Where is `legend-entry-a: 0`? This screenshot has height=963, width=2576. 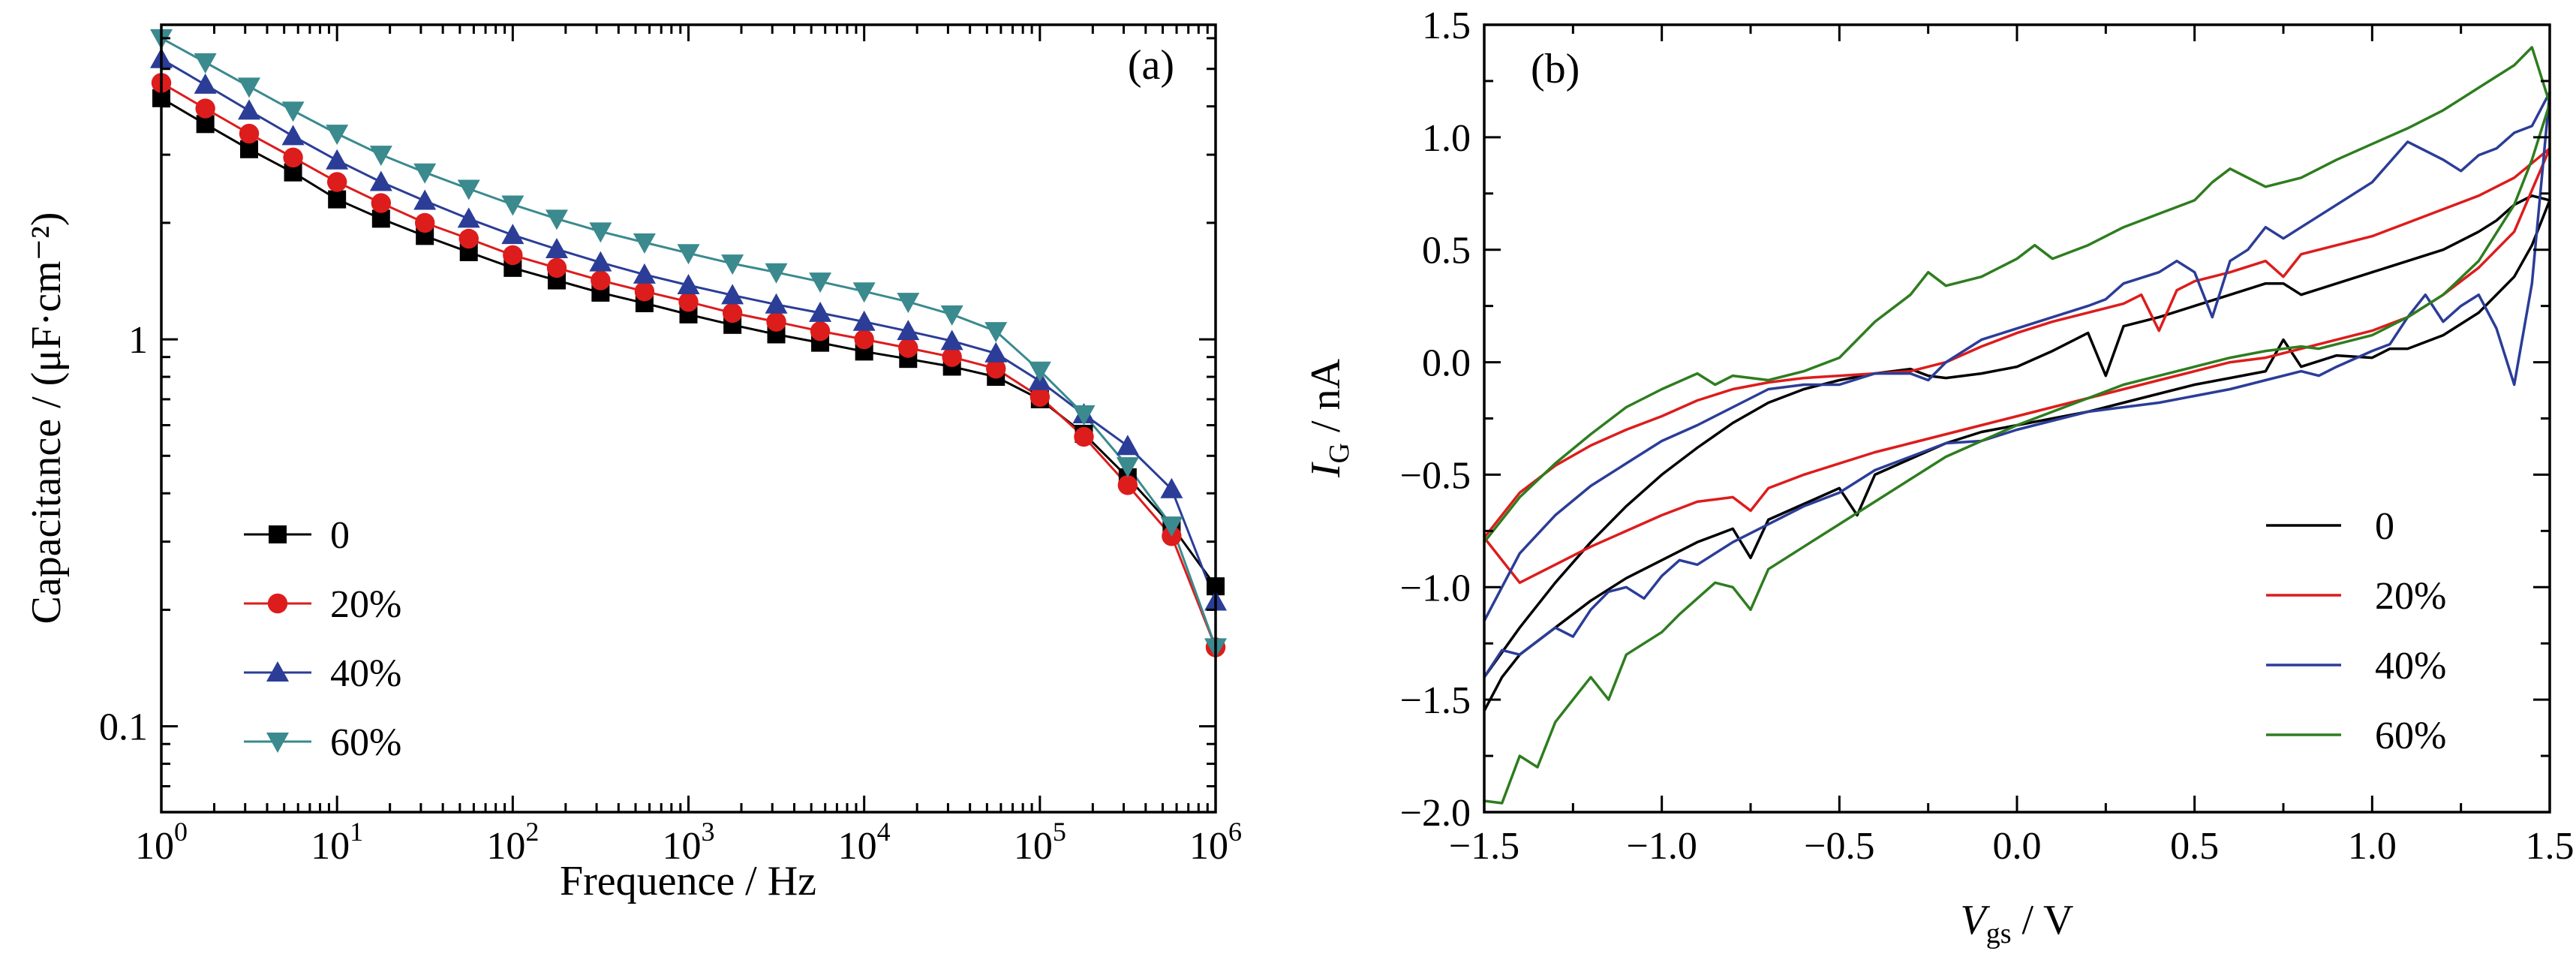 legend-entry-a: 0 is located at coordinates (297, 535).